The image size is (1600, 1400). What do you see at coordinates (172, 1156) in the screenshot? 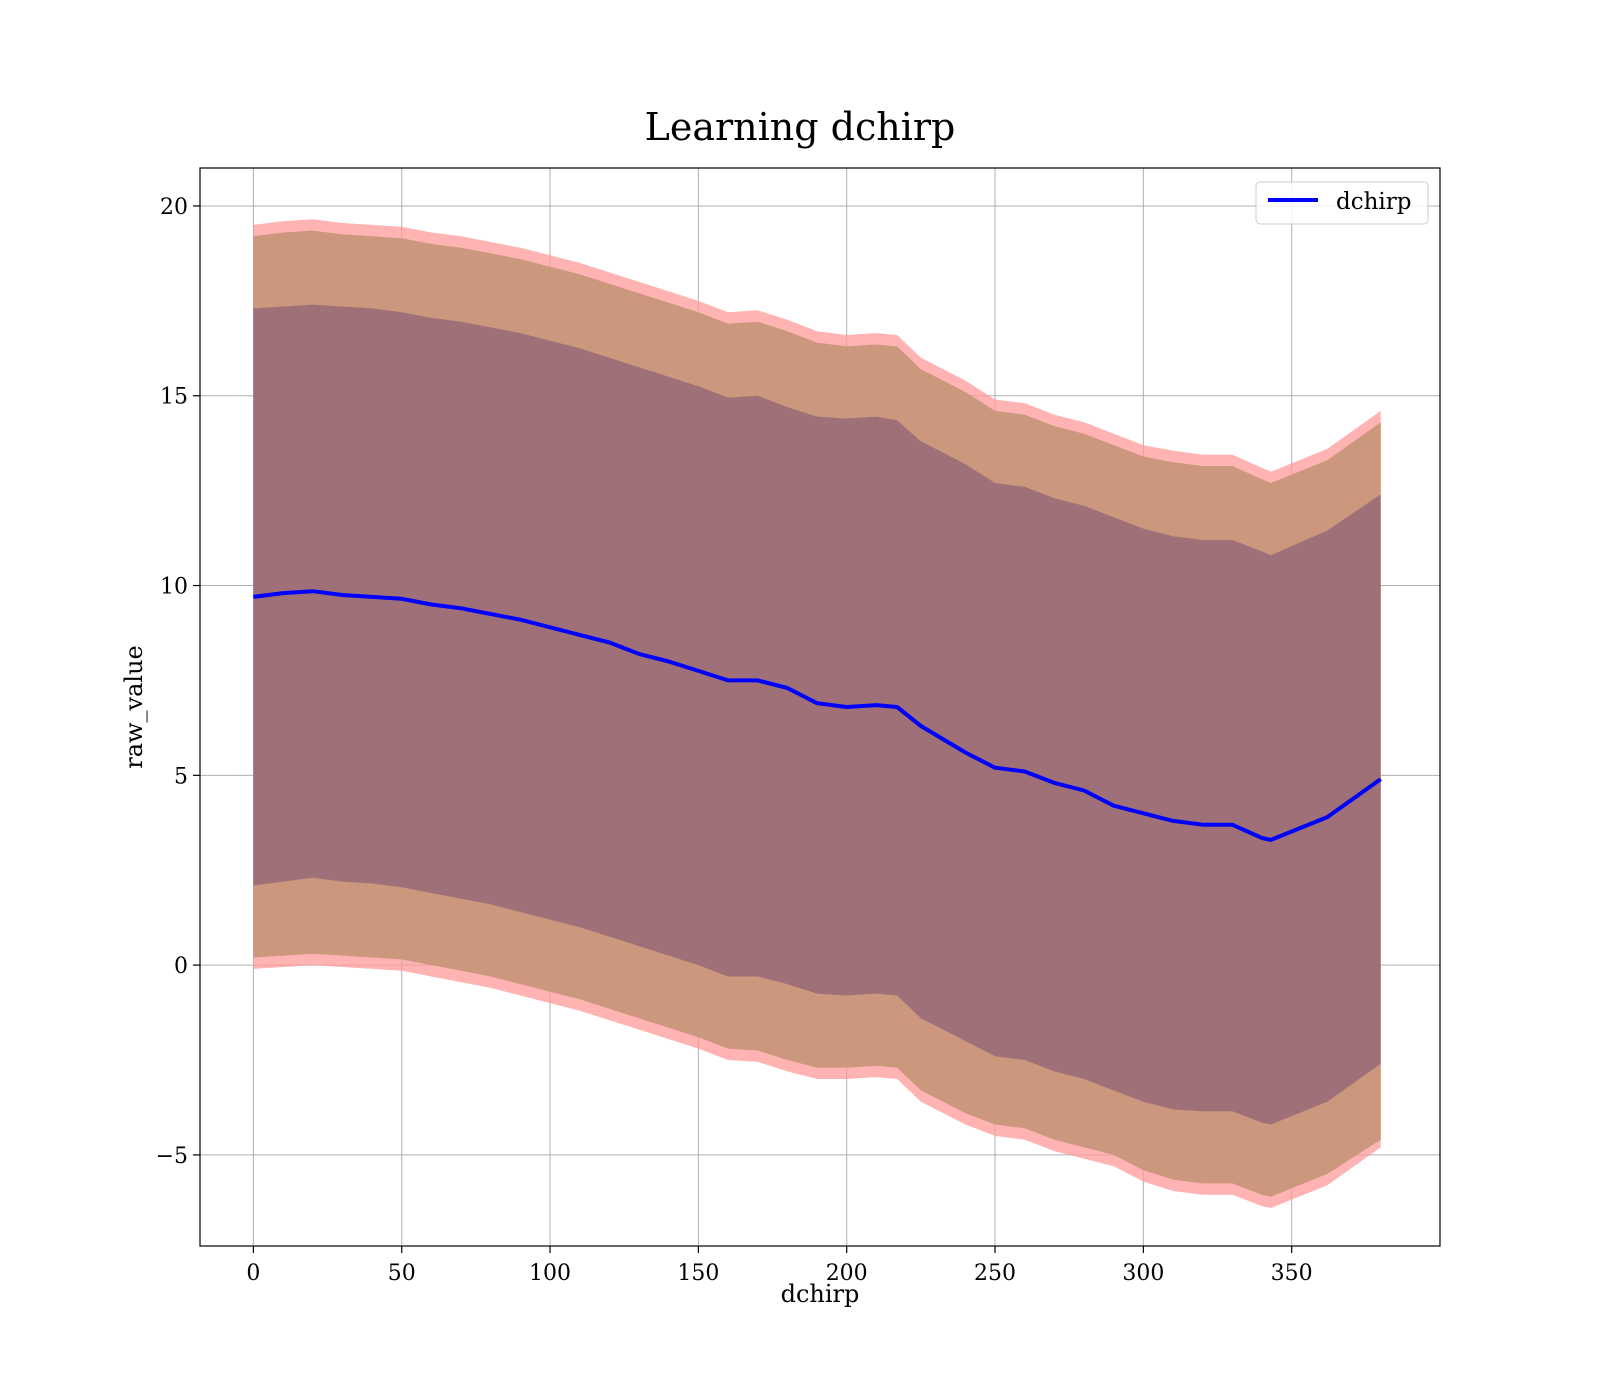
I see `y-tick-label-0: −5` at bounding box center [172, 1156].